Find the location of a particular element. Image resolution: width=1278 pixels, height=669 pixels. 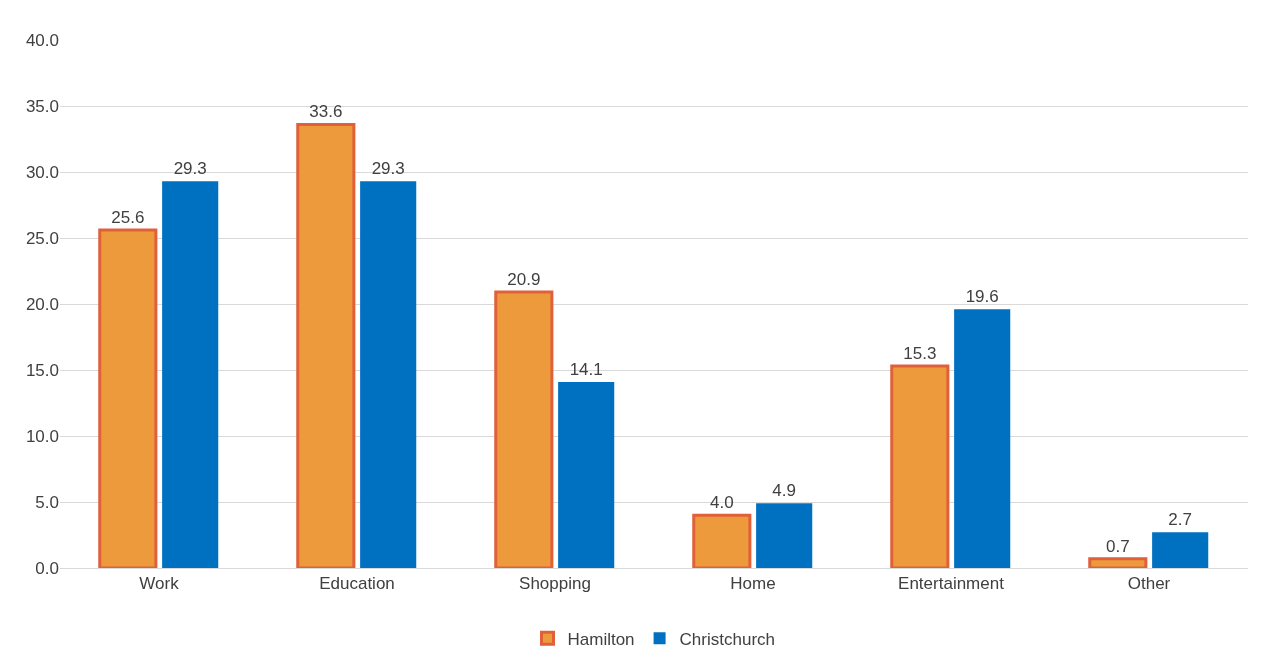

y-tick-label: 15.0 is located at coordinates (42, 370).